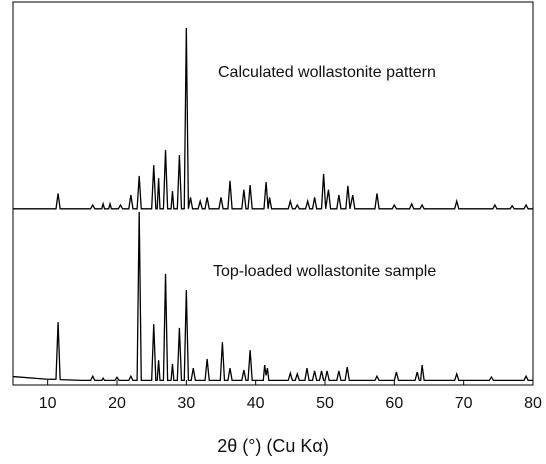  What do you see at coordinates (256, 403) in the screenshot?
I see `x-tick-label: 40` at bounding box center [256, 403].